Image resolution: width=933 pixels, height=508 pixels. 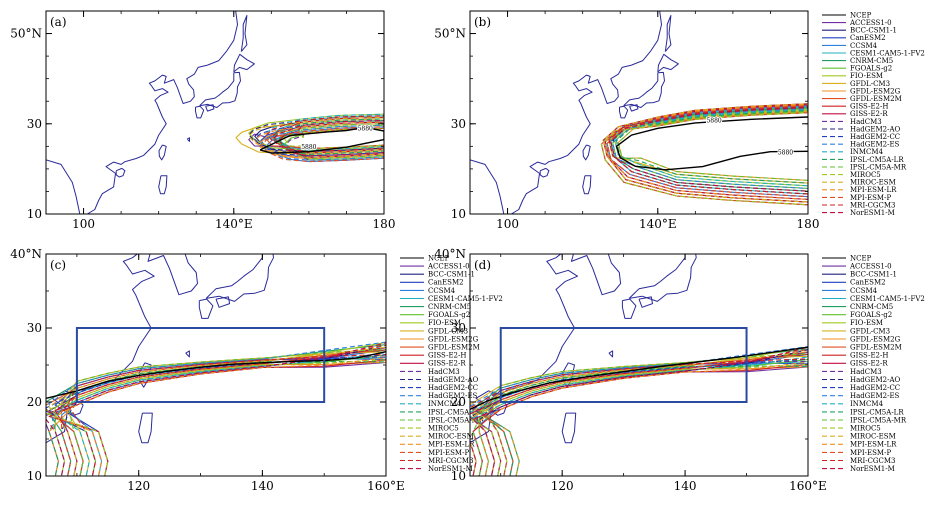 I want to click on legend-label: CanESM2, so click(x=446, y=283).